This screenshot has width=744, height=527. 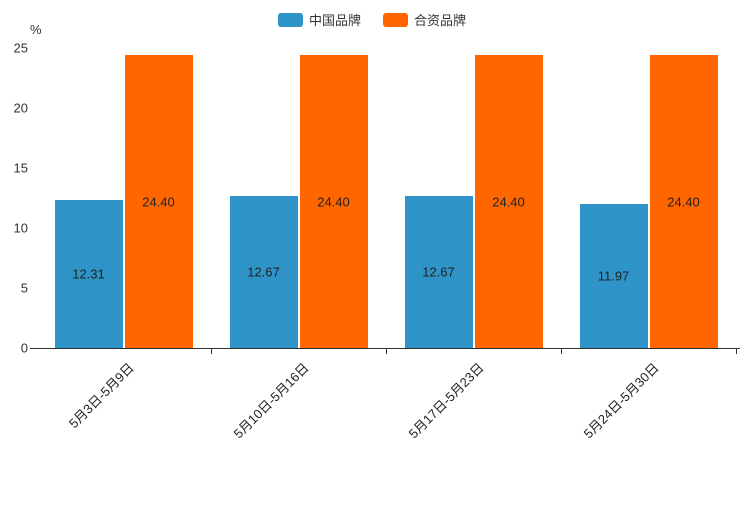 I want to click on bar-group: 12.31 24.40, so click(x=123, y=198).